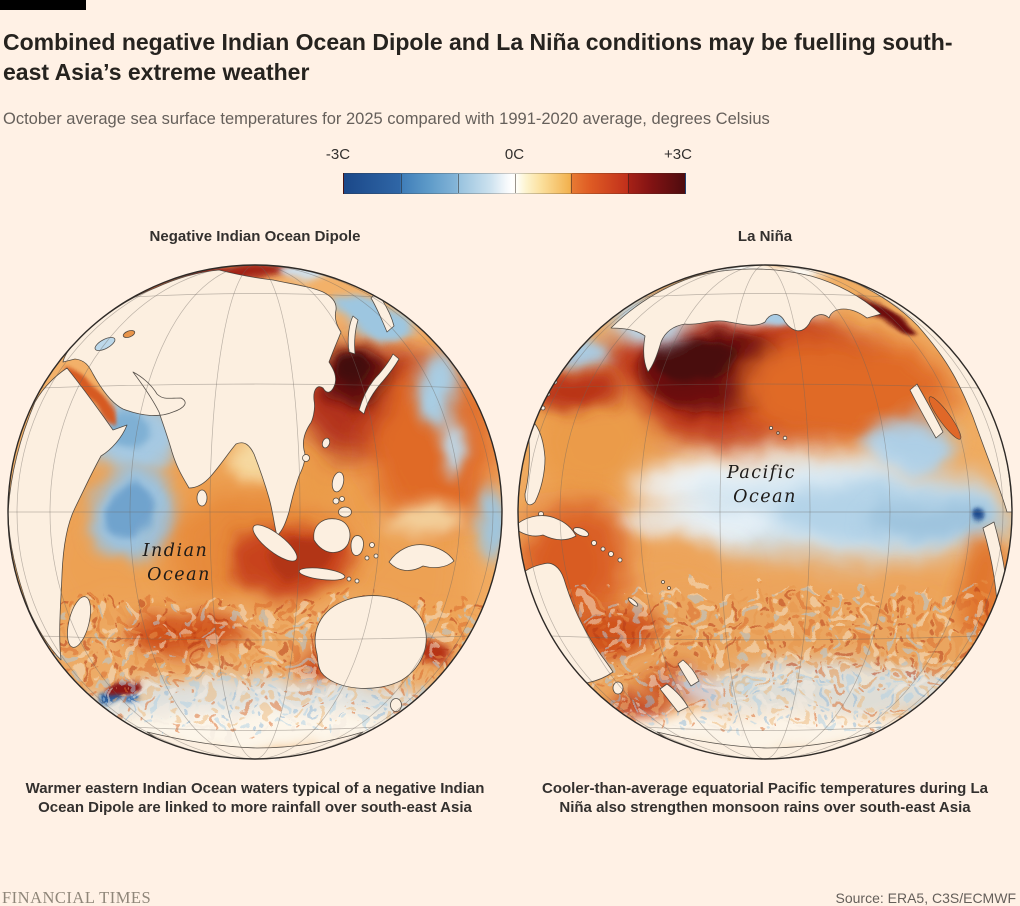  What do you see at coordinates (202, 403) in the screenshot?
I see `land-eurasia` at bounding box center [202, 403].